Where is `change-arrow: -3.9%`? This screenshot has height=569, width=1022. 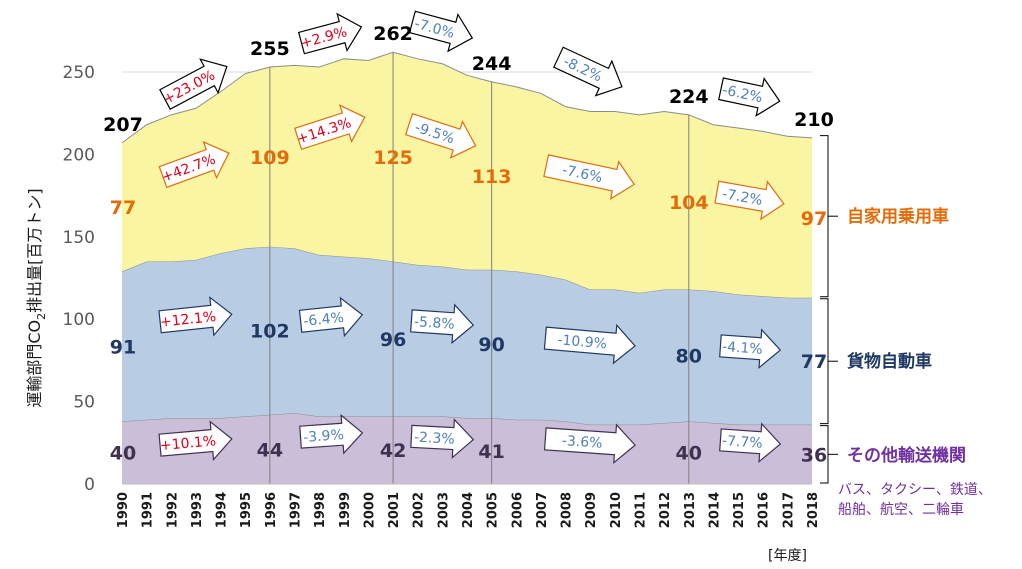 change-arrow: -3.9% is located at coordinates (331, 434).